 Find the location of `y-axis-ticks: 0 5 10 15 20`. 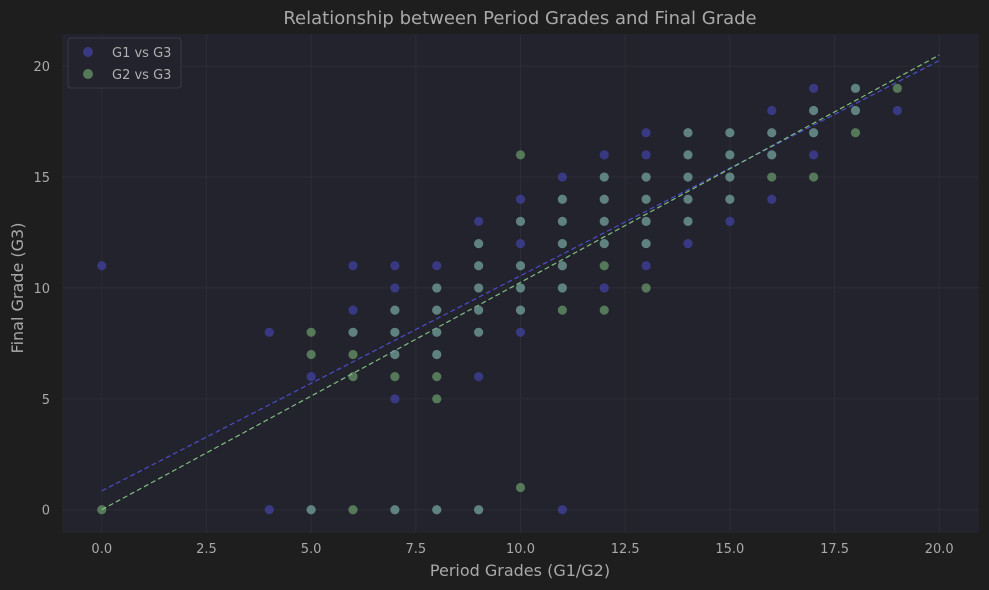

y-axis-ticks: 0 5 10 15 20 is located at coordinates (41, 289).